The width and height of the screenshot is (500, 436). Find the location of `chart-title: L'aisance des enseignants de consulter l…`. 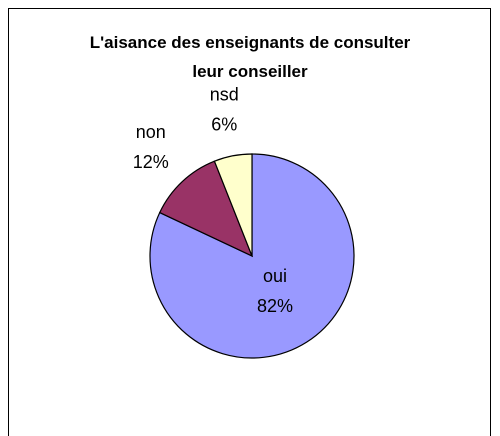

chart-title: L'aisance des enseignants de consulter l… is located at coordinates (250, 57).